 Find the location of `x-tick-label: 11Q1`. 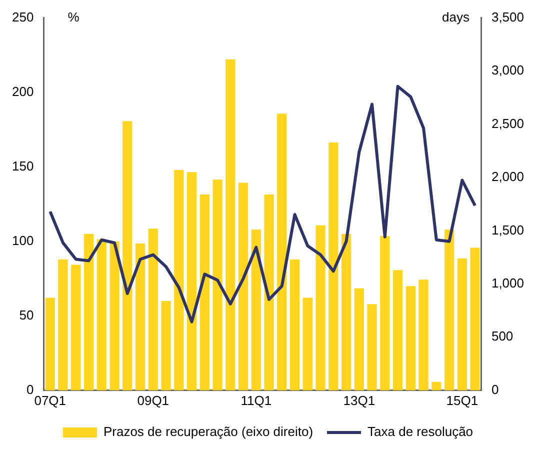

x-tick-label: 11Q1 is located at coordinates (256, 400).